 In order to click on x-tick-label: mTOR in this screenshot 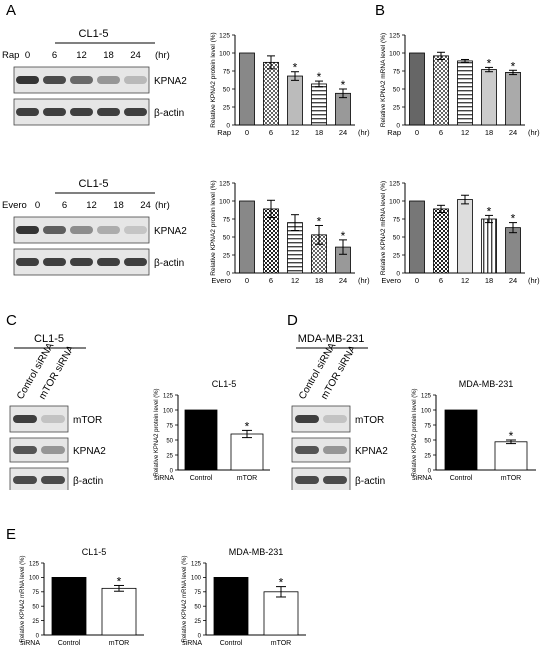, I will do `click(247, 478)`.